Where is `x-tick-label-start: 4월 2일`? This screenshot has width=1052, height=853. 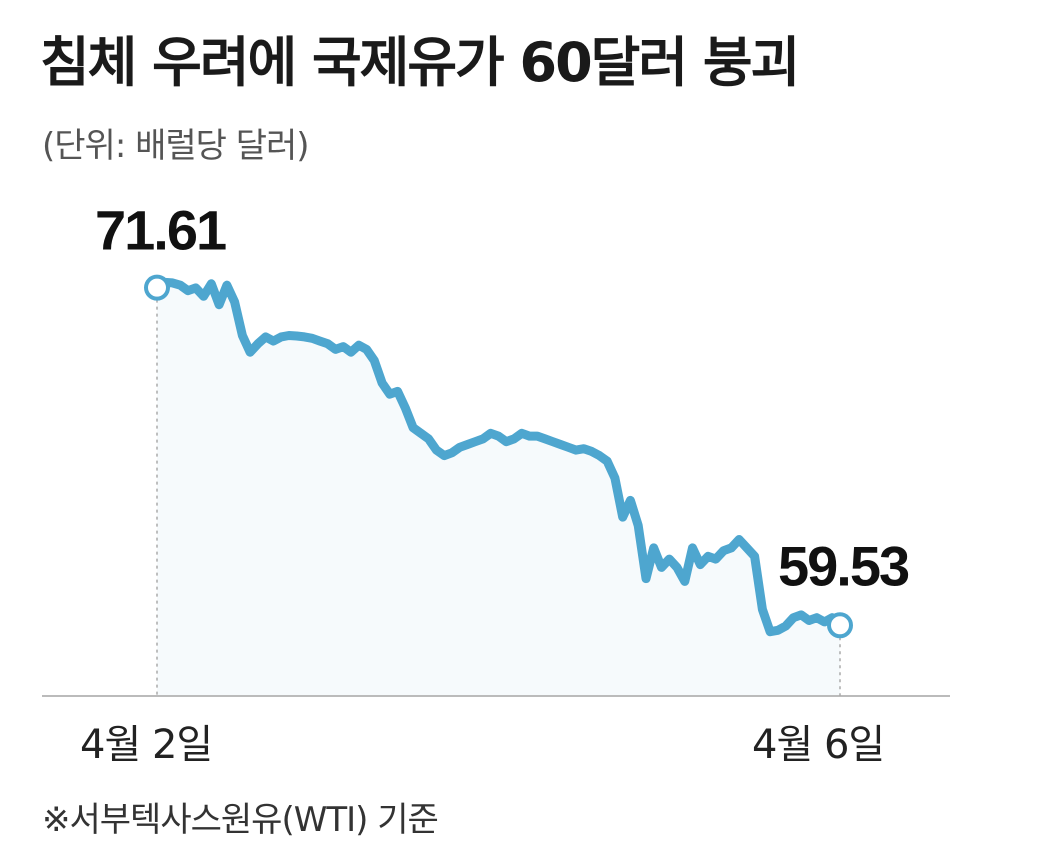
x-tick-label-start: 4월 2일 is located at coordinates (146, 745).